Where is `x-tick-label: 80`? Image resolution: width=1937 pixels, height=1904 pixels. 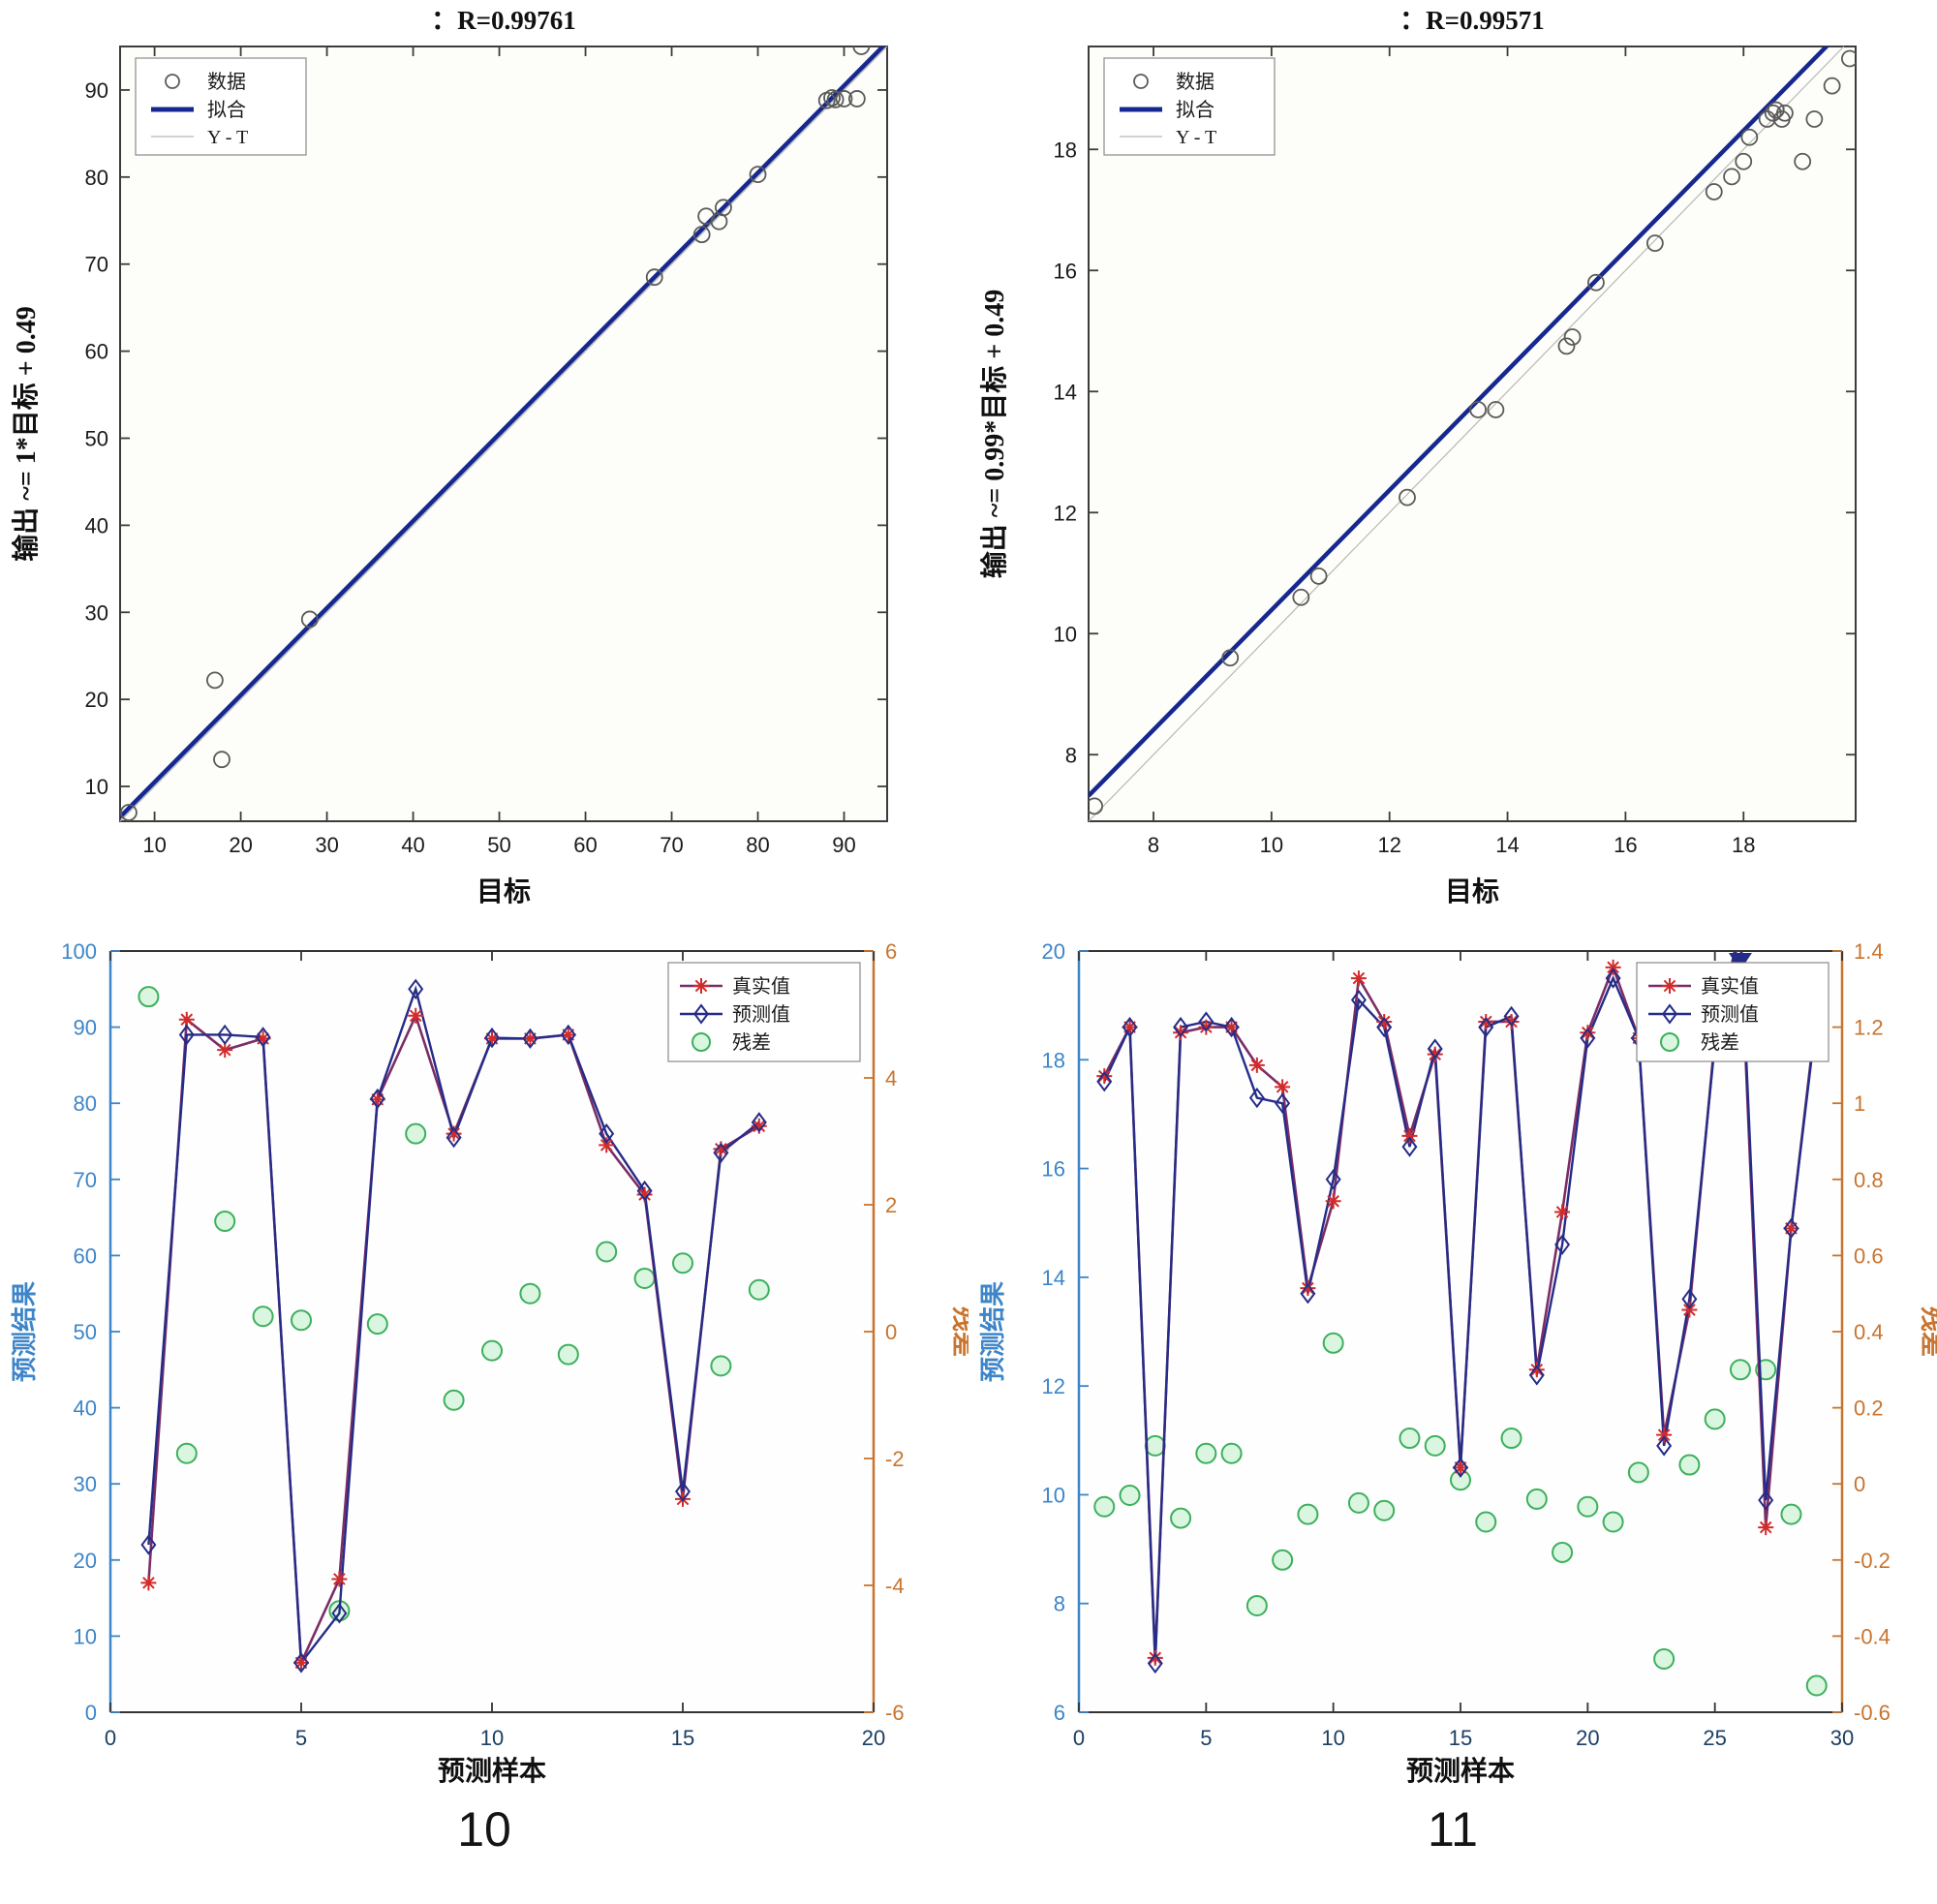 x-tick-label: 80 is located at coordinates (757, 845).